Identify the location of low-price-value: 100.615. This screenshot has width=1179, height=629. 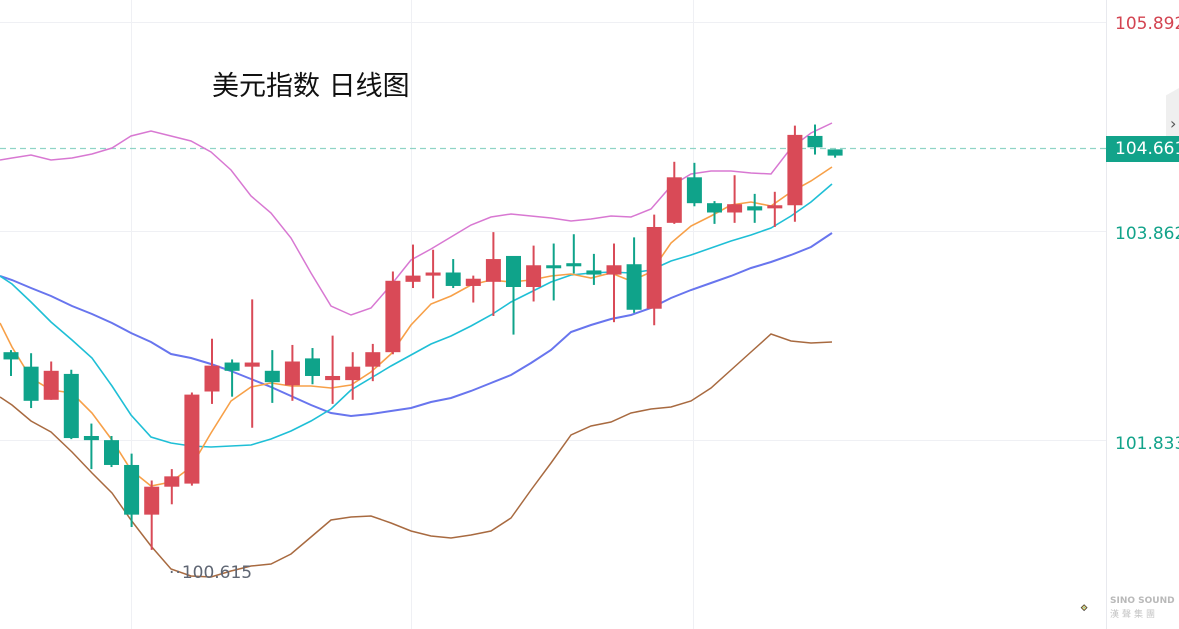
(217, 573).